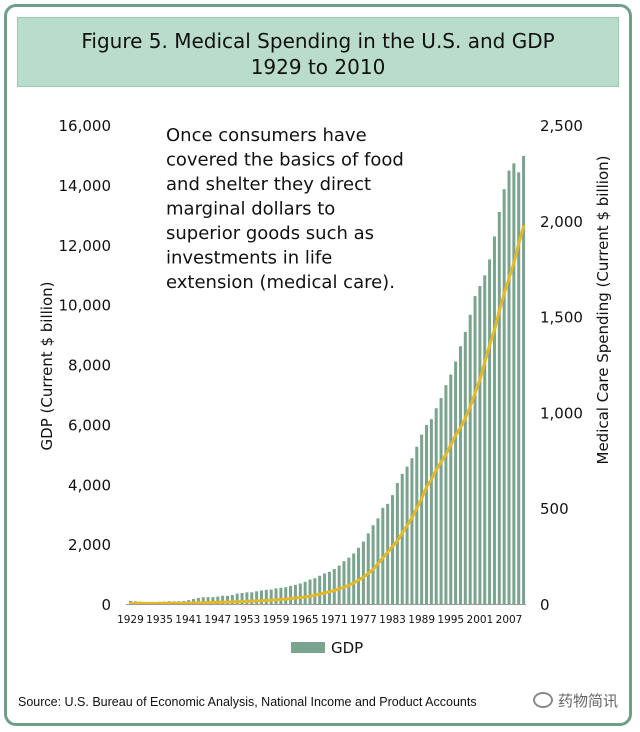 This screenshot has height=732, width=640. I want to click on chat-bubble-icon, so click(542, 700).